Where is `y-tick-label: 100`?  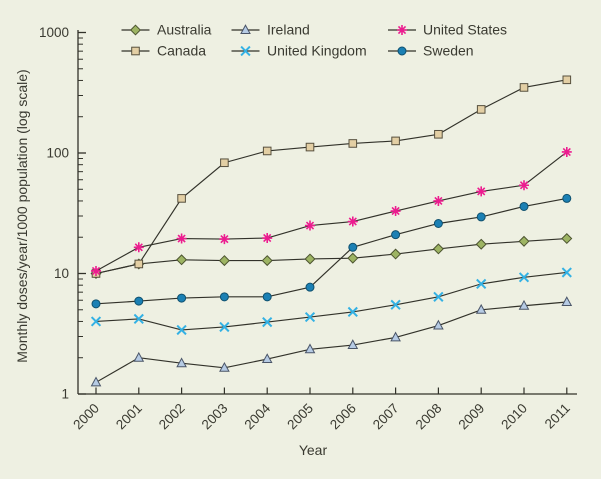
y-tick-label: 100 is located at coordinates (57, 153).